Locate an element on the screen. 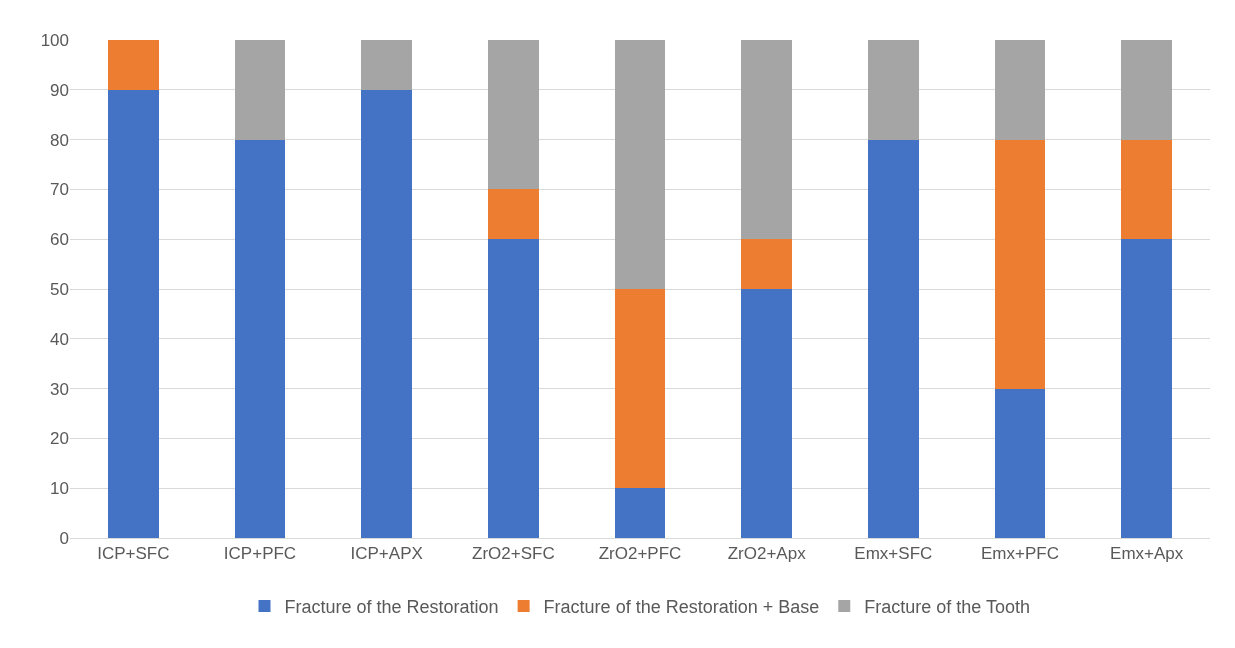 Image resolution: width=1235 pixels, height=648 pixels. x-tick-label: ZrO2+PFC is located at coordinates (640, 554).